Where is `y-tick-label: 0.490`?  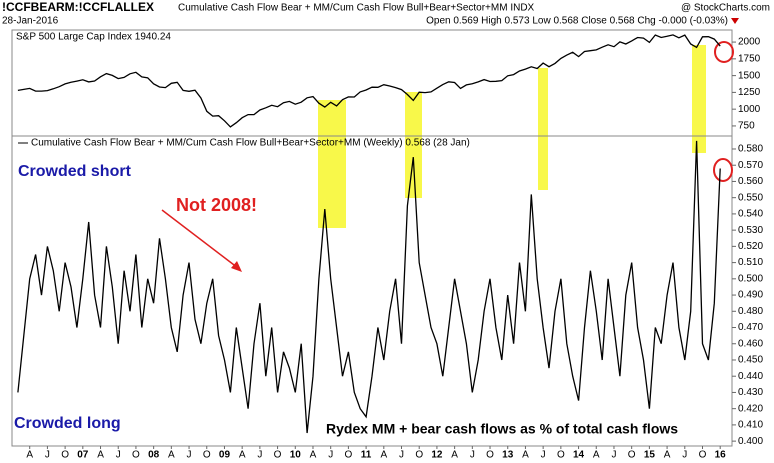
y-tick-label: 0.490 is located at coordinates (750, 295).